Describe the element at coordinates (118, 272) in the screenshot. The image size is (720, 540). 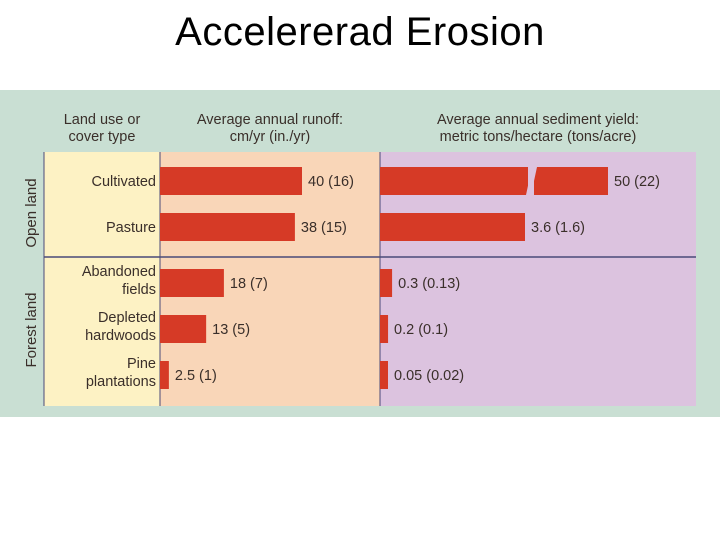
I see `category-label-line: Abandoned` at that location.